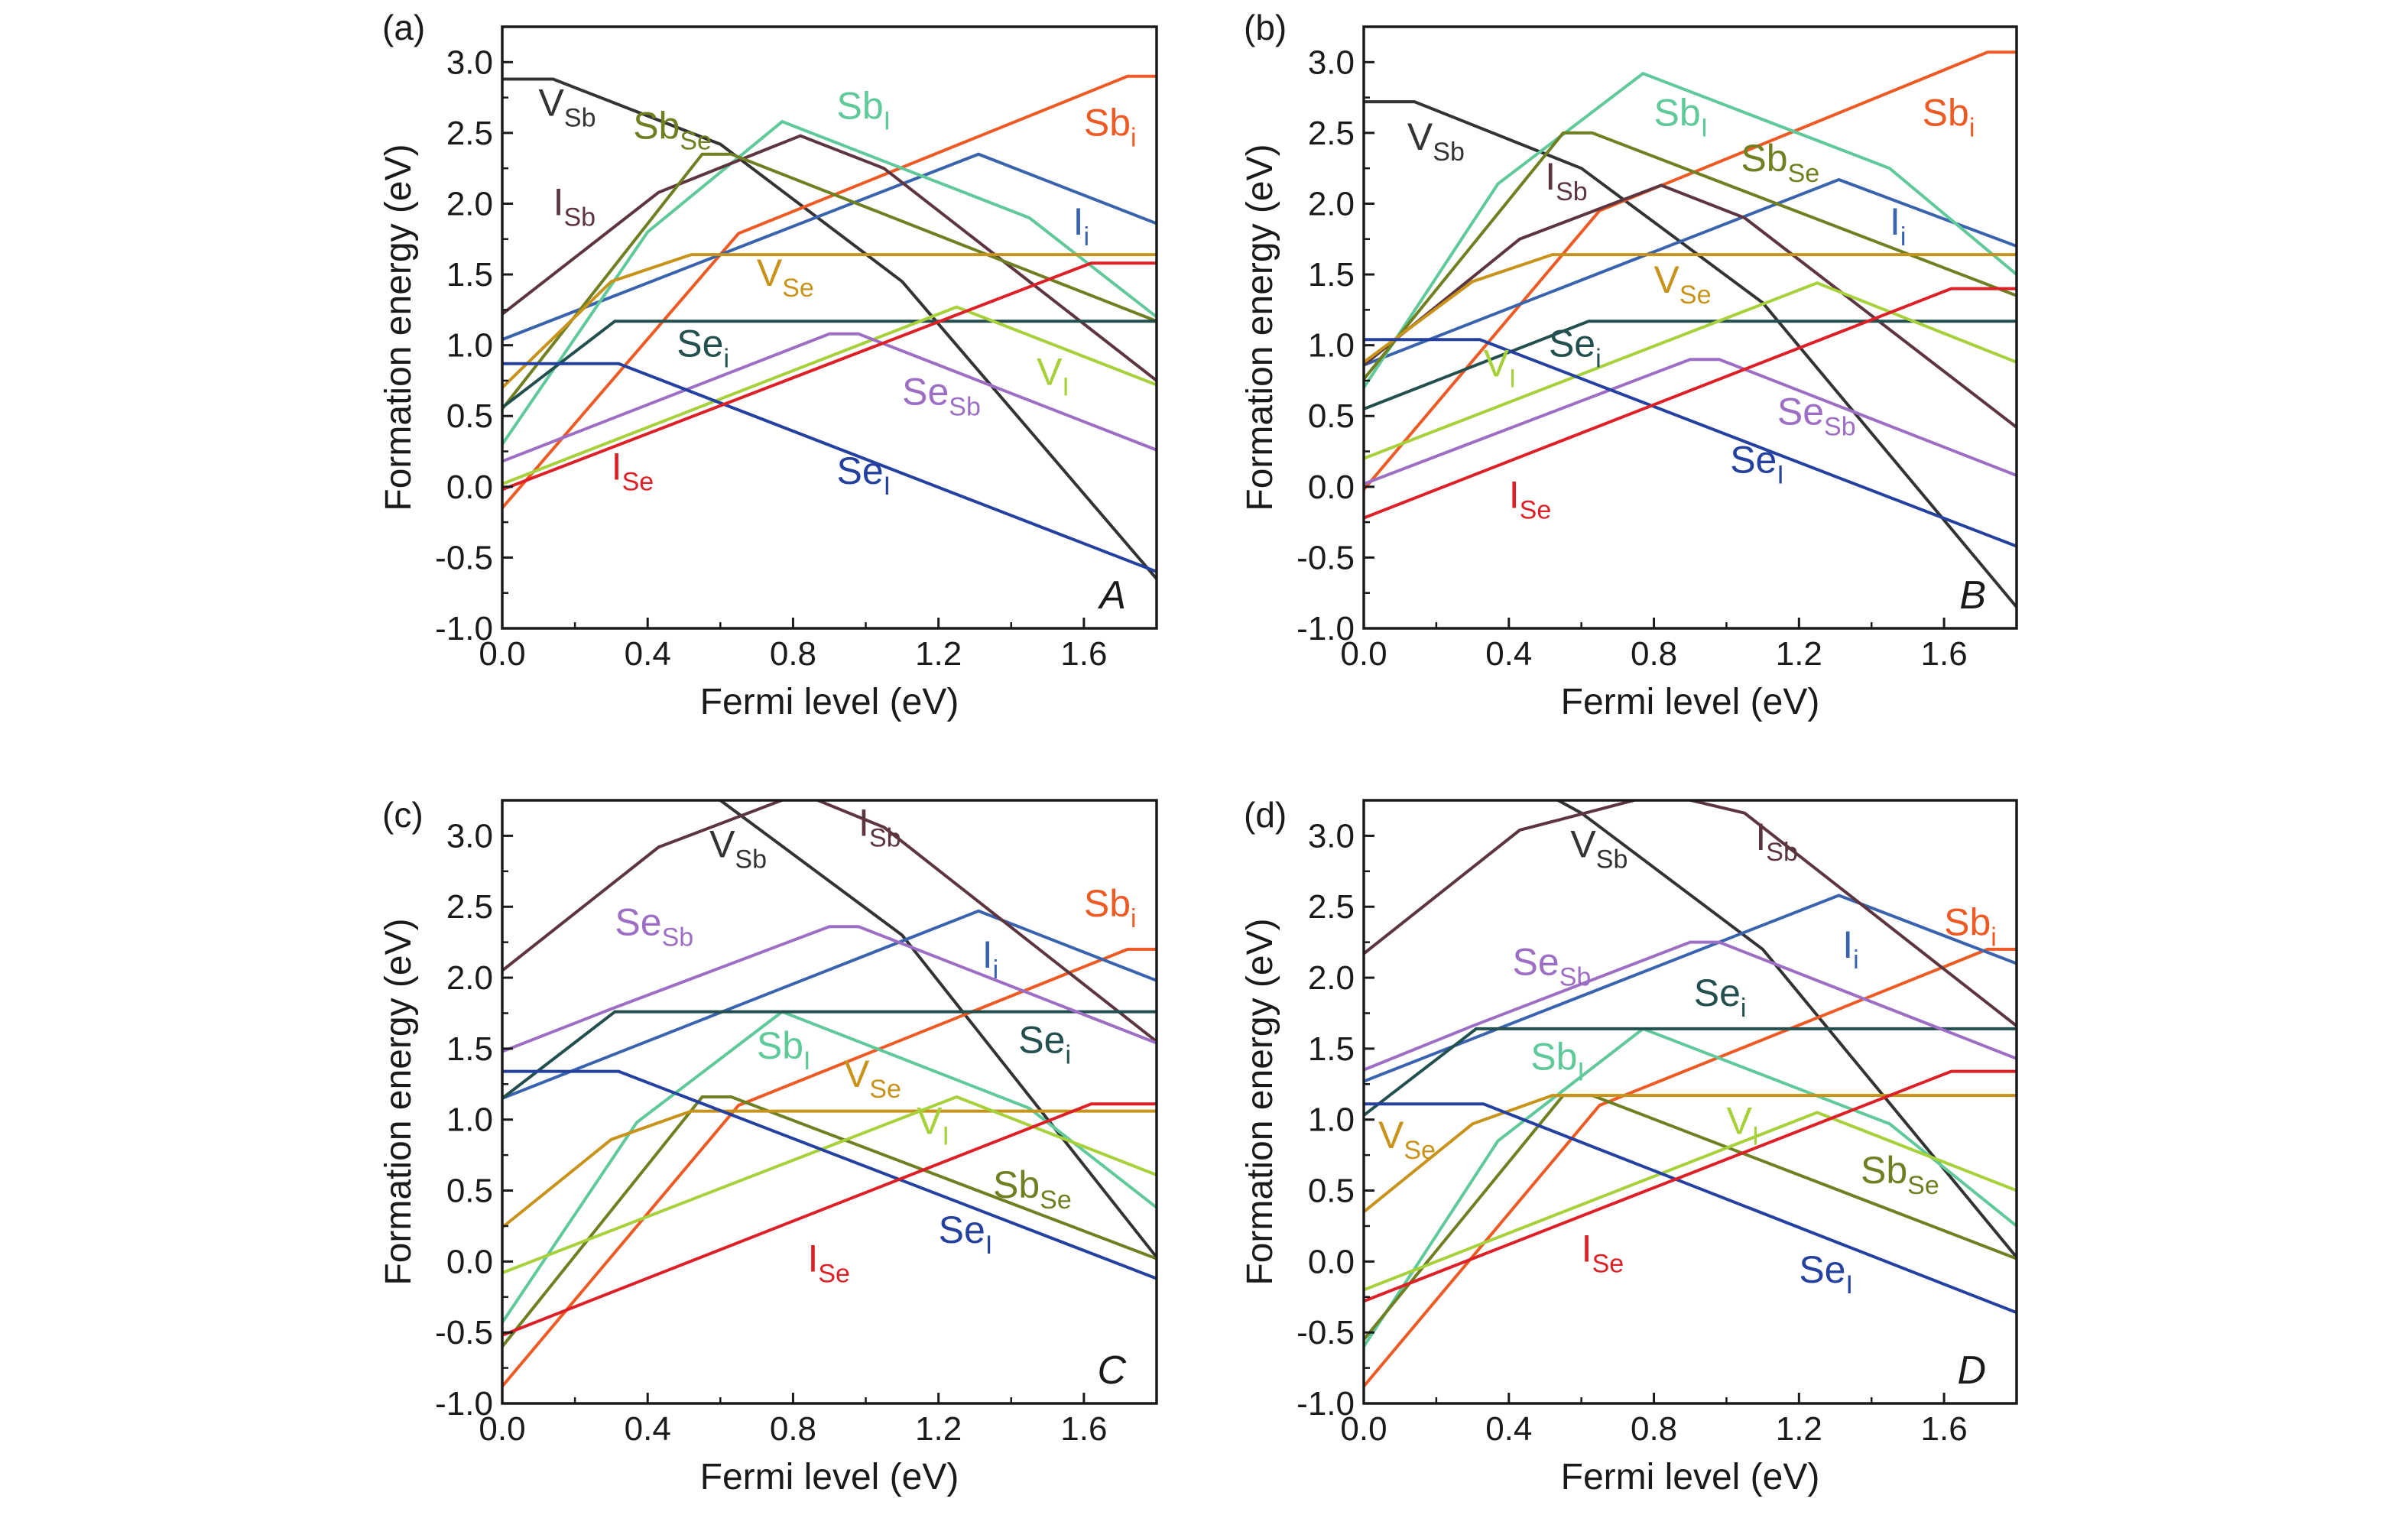  What do you see at coordinates (1691, 988) in the screenshot?
I see `series-line-i-i` at bounding box center [1691, 988].